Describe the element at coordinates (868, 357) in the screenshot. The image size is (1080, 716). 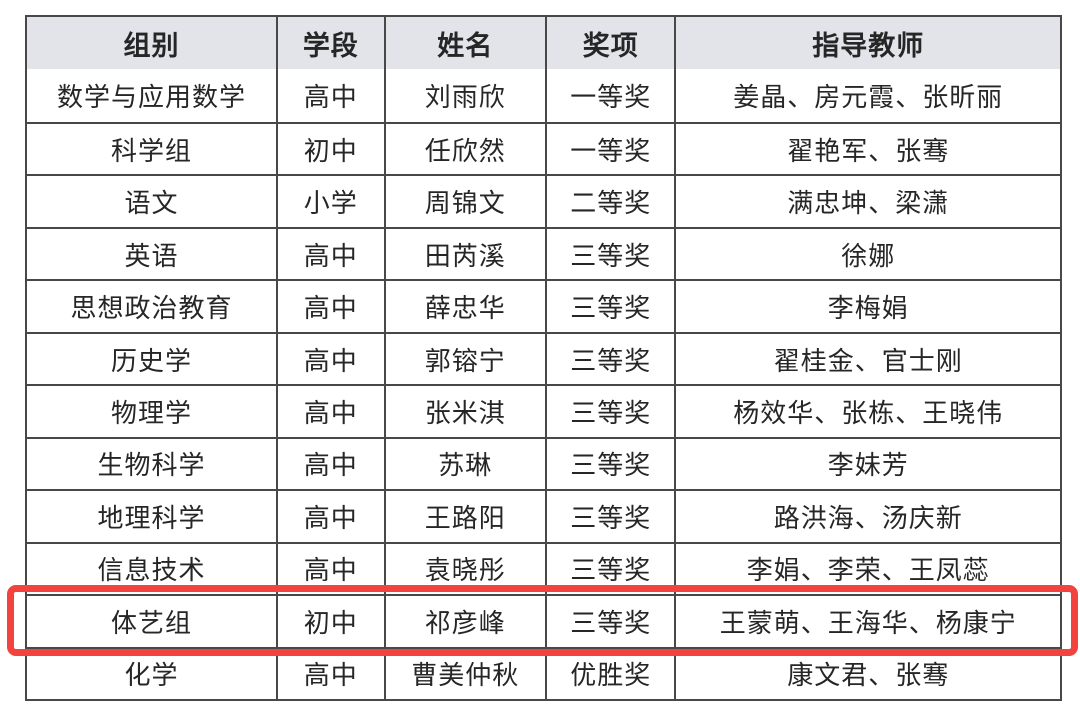
I see `cell-teachers: 翟桂金、官士刚` at that location.